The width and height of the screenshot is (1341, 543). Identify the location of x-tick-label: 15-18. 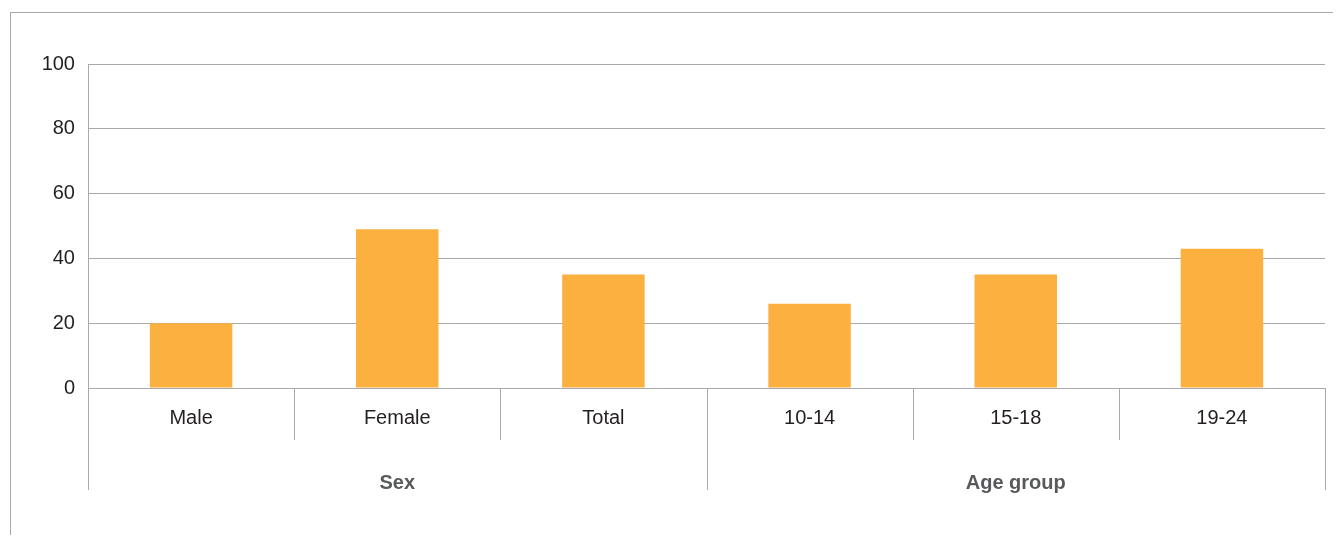
(1016, 416).